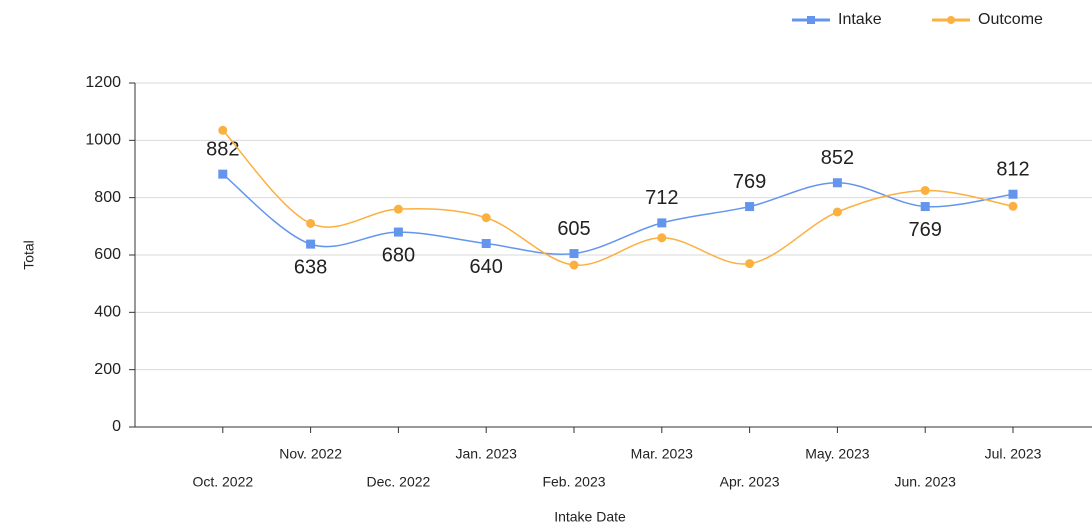 The image size is (1092, 532). Describe the element at coordinates (107, 312) in the screenshot. I see `y-tick-label: 400` at that location.